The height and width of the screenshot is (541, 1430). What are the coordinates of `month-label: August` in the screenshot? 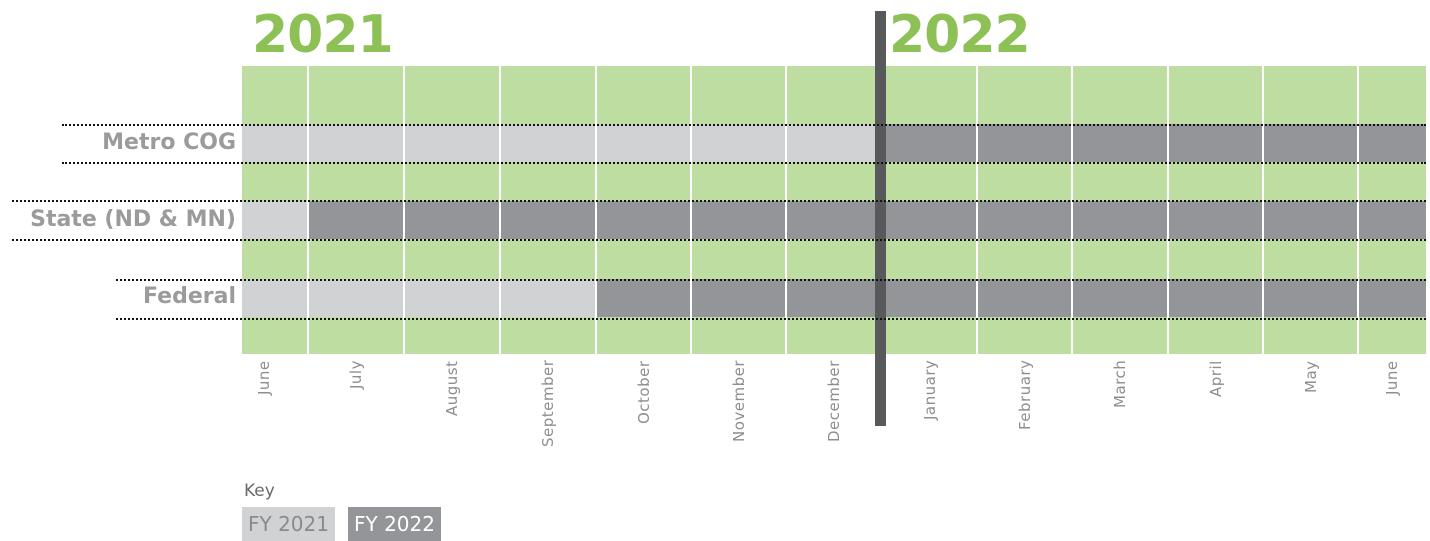 It's located at (452, 388).